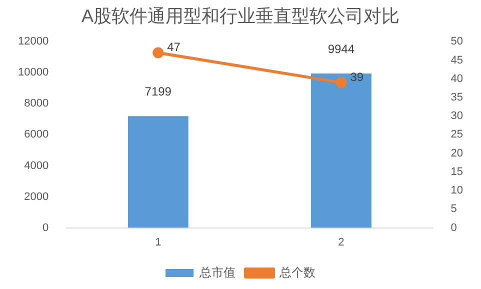 This screenshot has width=481, height=289. Describe the element at coordinates (36, 134) in the screenshot. I see `y-tick-label: 6000` at that location.